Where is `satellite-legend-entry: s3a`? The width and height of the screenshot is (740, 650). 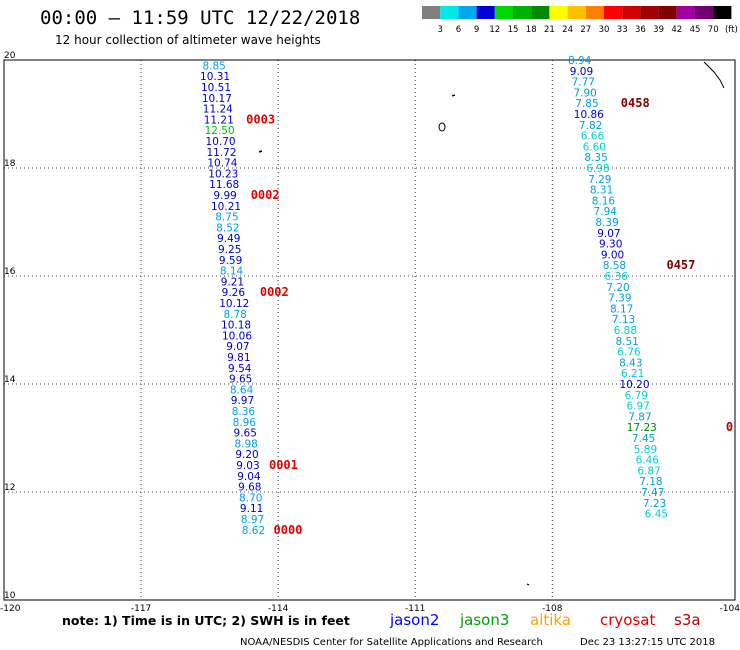
satellite-legend-entry: s3a is located at coordinates (687, 620).